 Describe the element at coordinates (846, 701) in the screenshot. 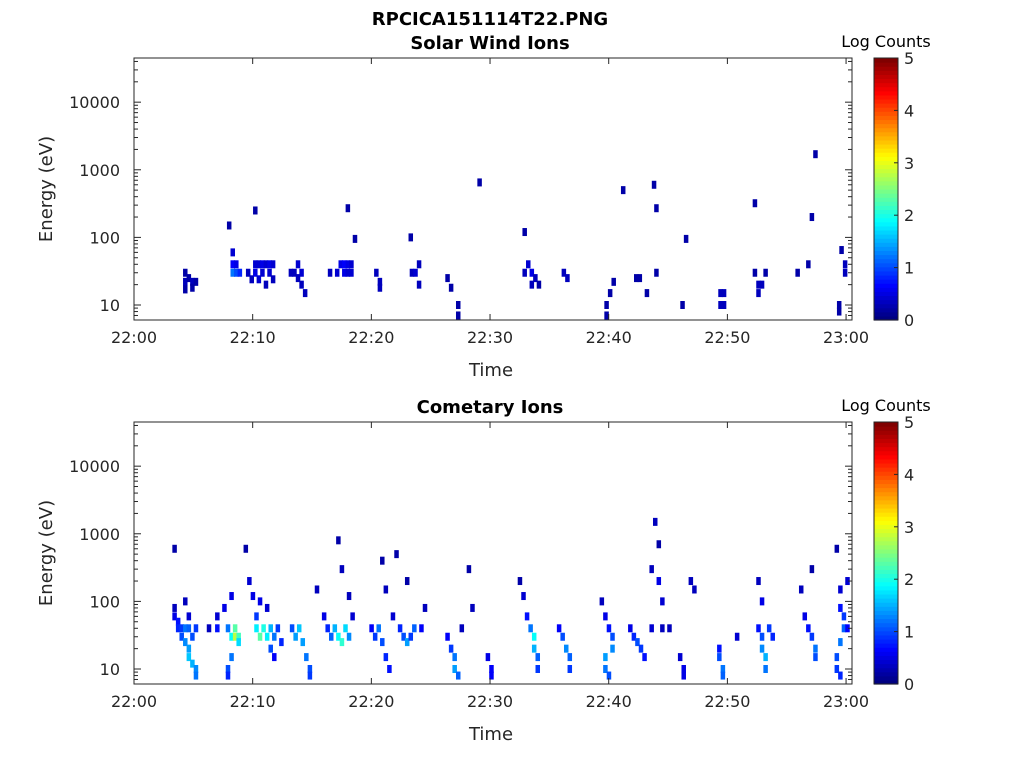

I see `x-tick-label: 23:00` at that location.